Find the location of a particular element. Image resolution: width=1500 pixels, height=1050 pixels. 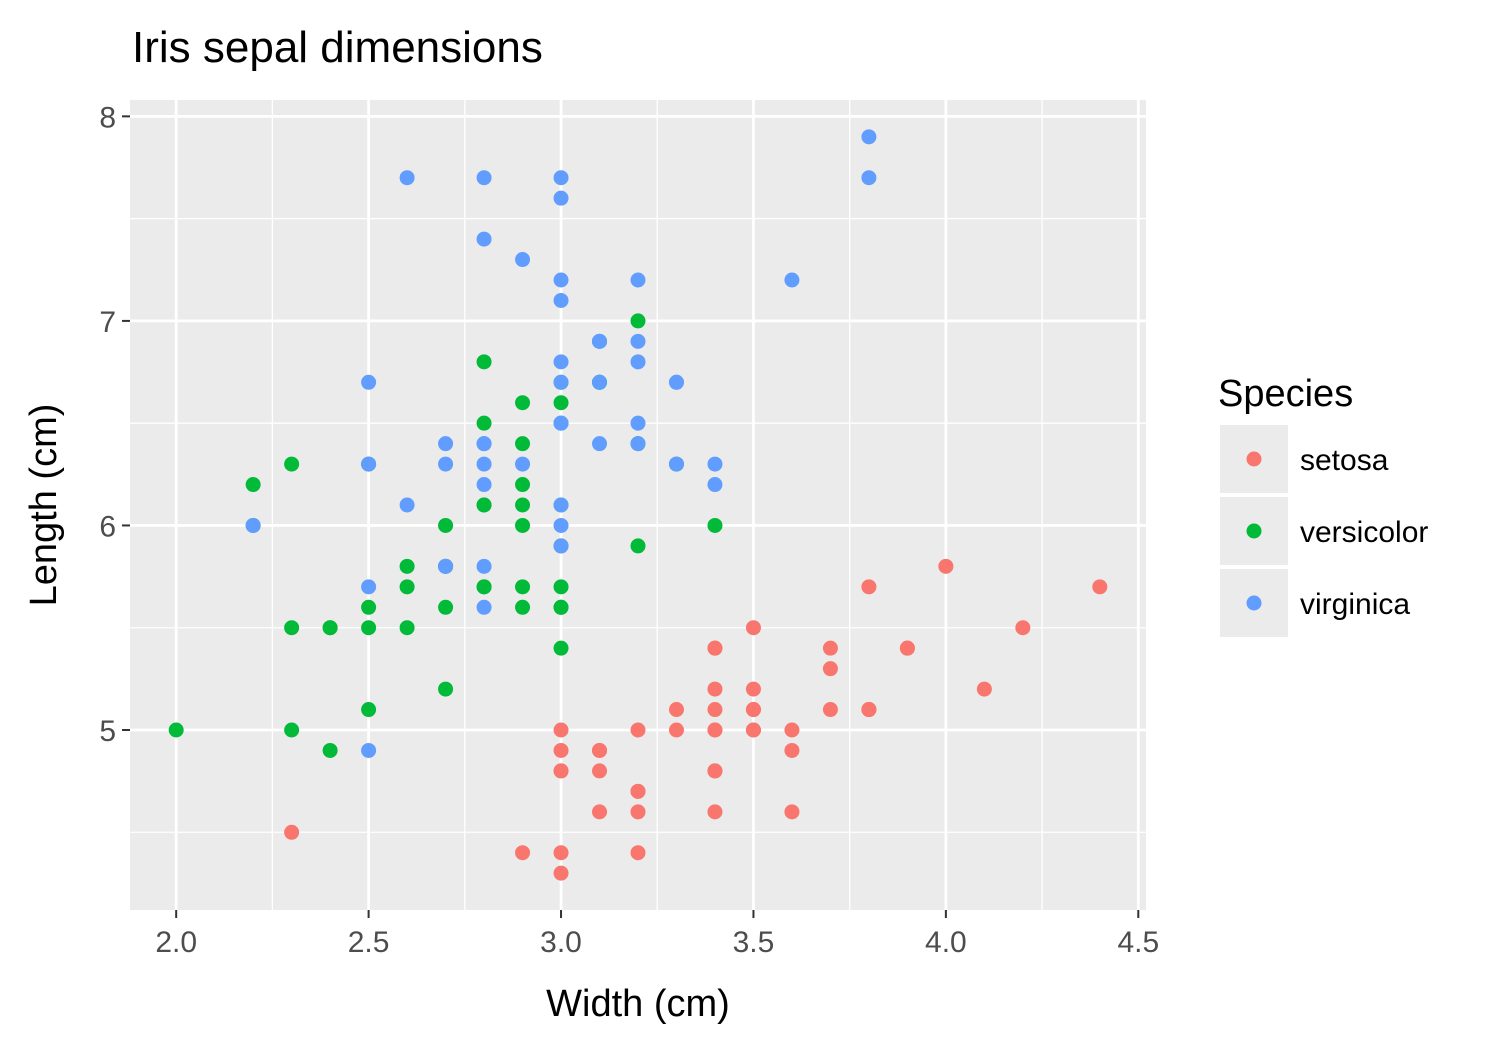

legend-label-virginica: virginica is located at coordinates (1355, 604).